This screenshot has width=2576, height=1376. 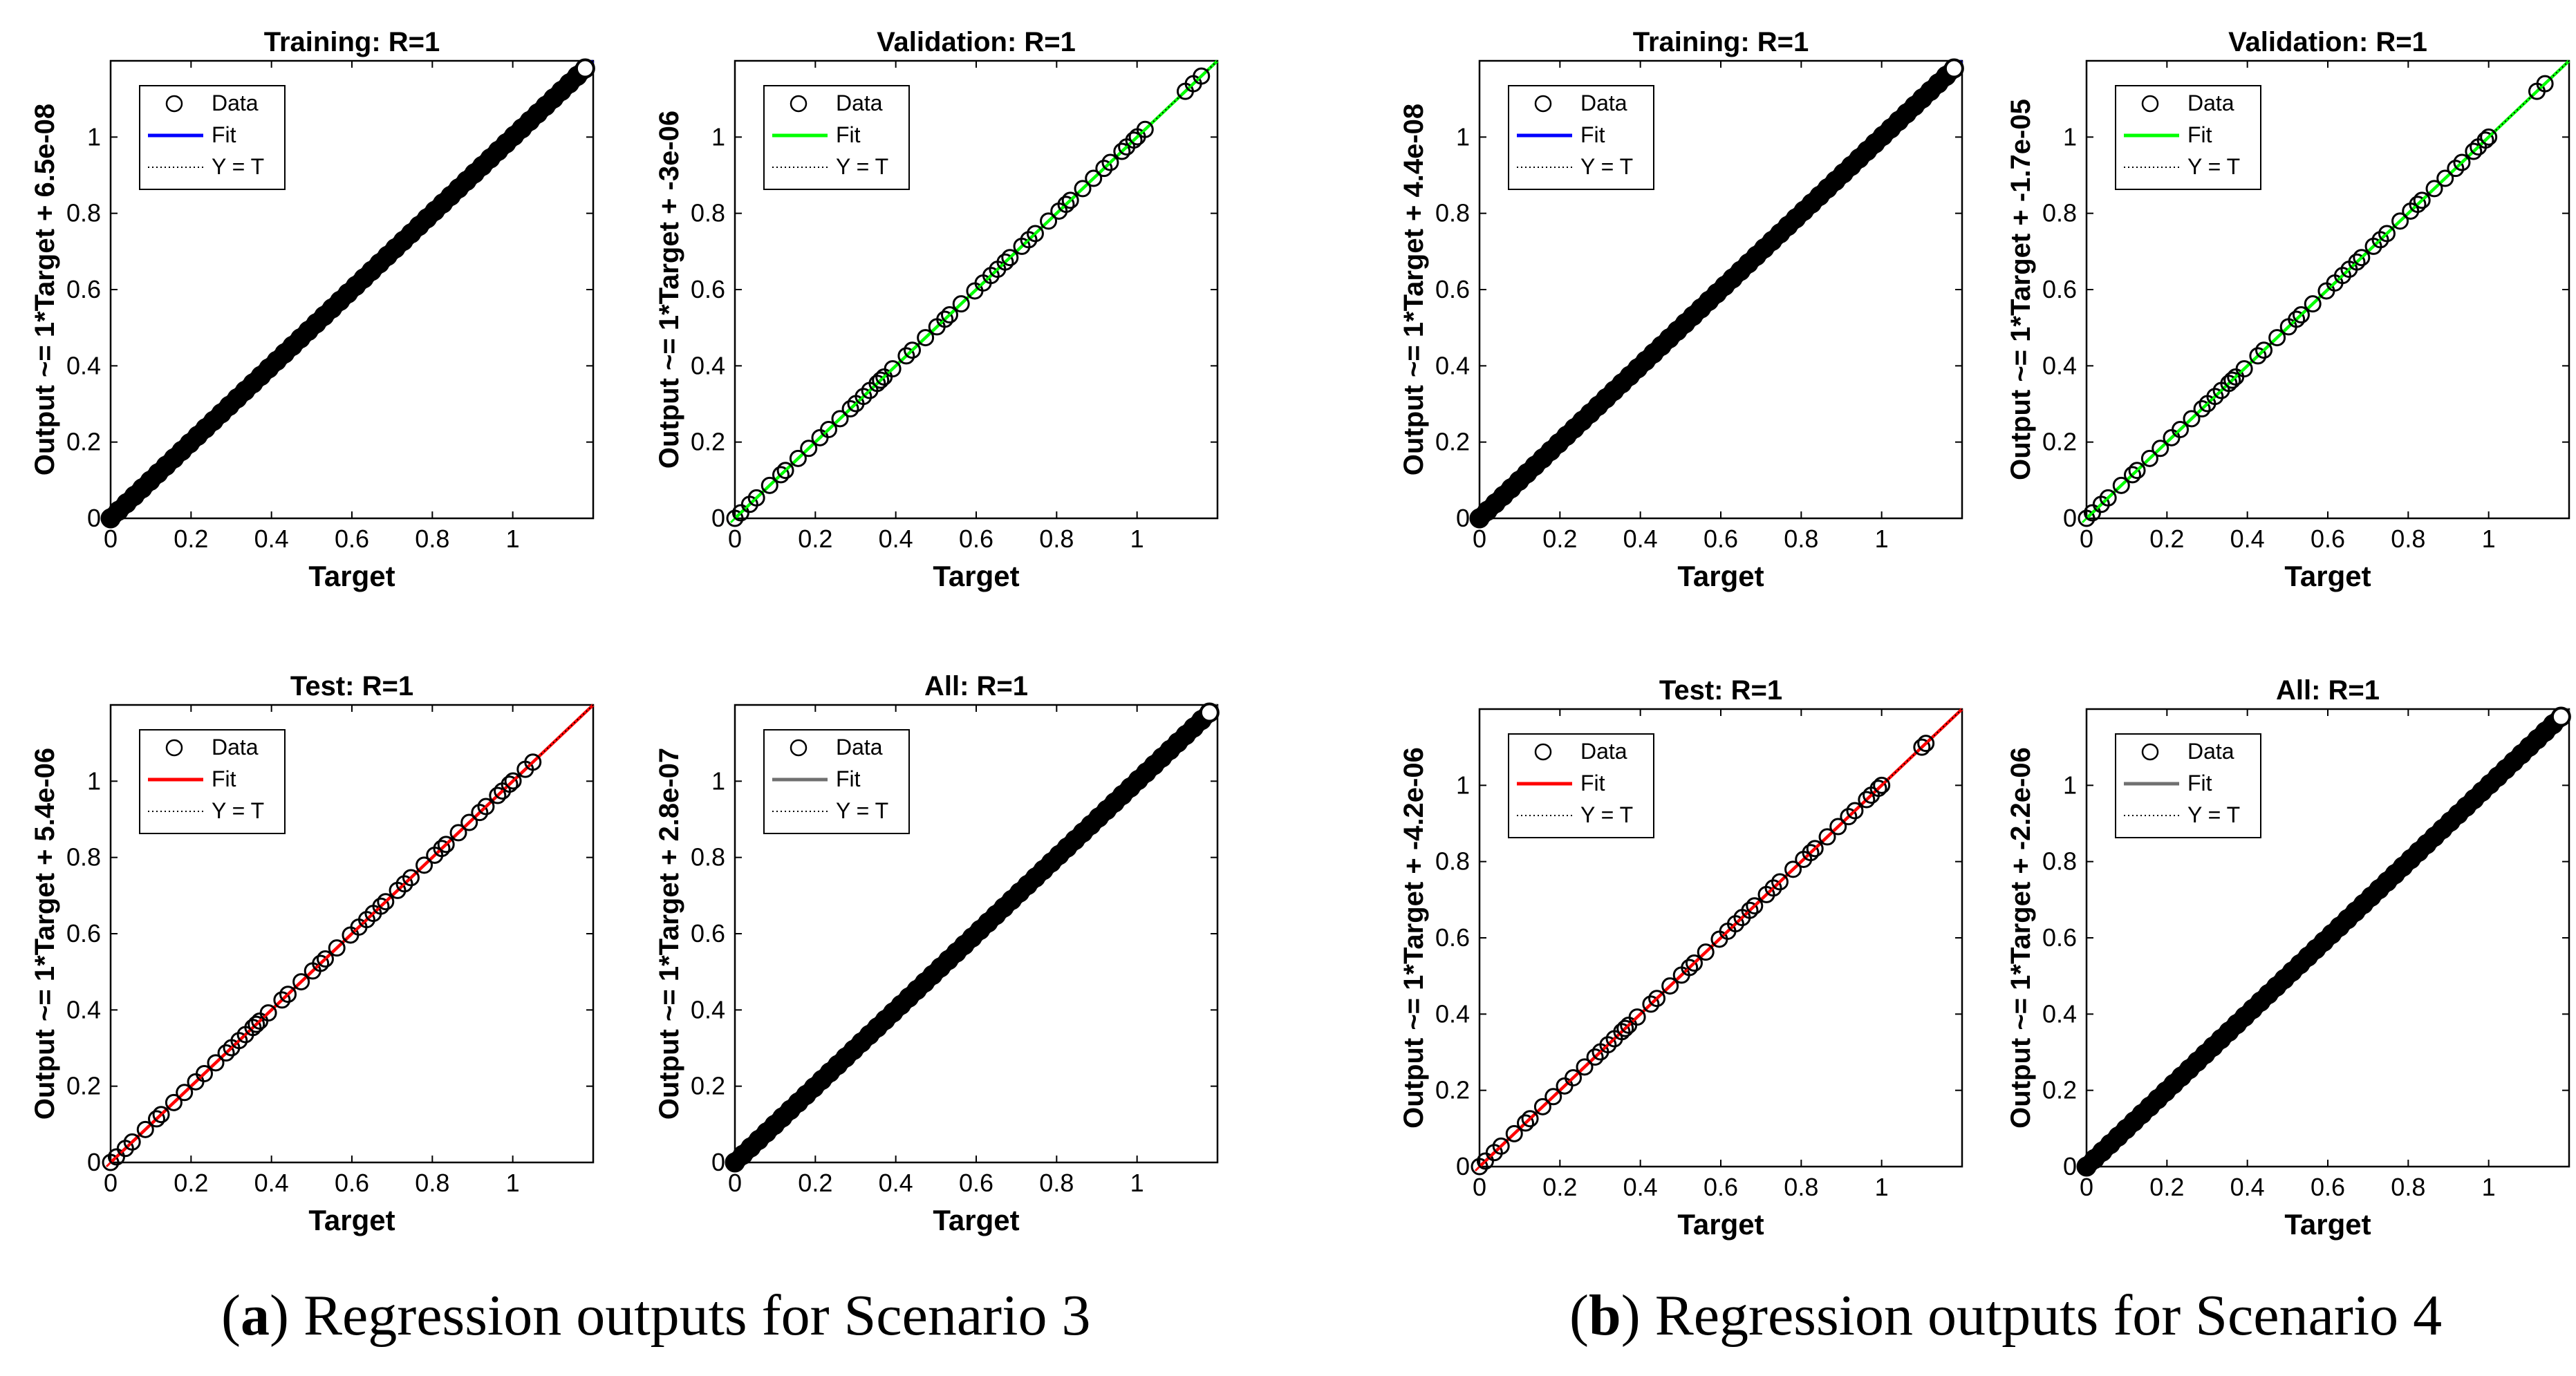 What do you see at coordinates (1721, 42) in the screenshot?
I see `chart-title: Training: R=1` at bounding box center [1721, 42].